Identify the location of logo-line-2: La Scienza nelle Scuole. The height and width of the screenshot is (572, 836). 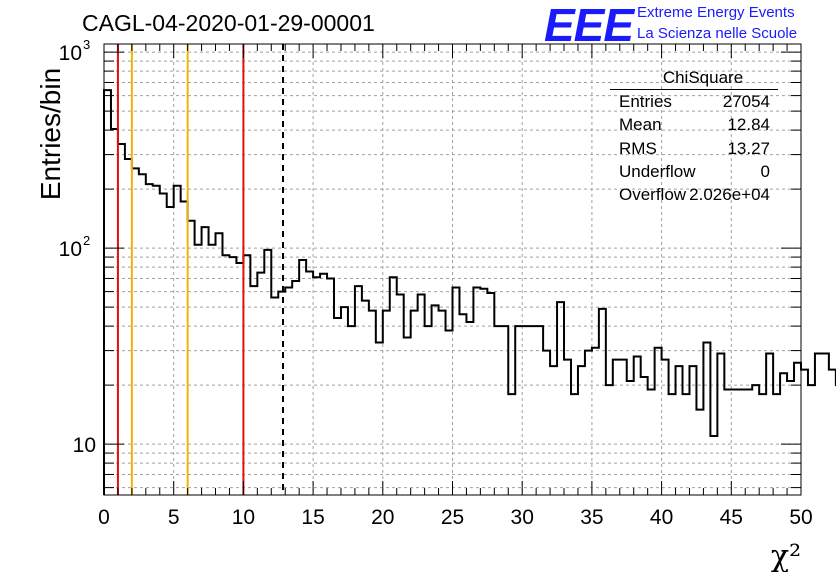
(717, 33).